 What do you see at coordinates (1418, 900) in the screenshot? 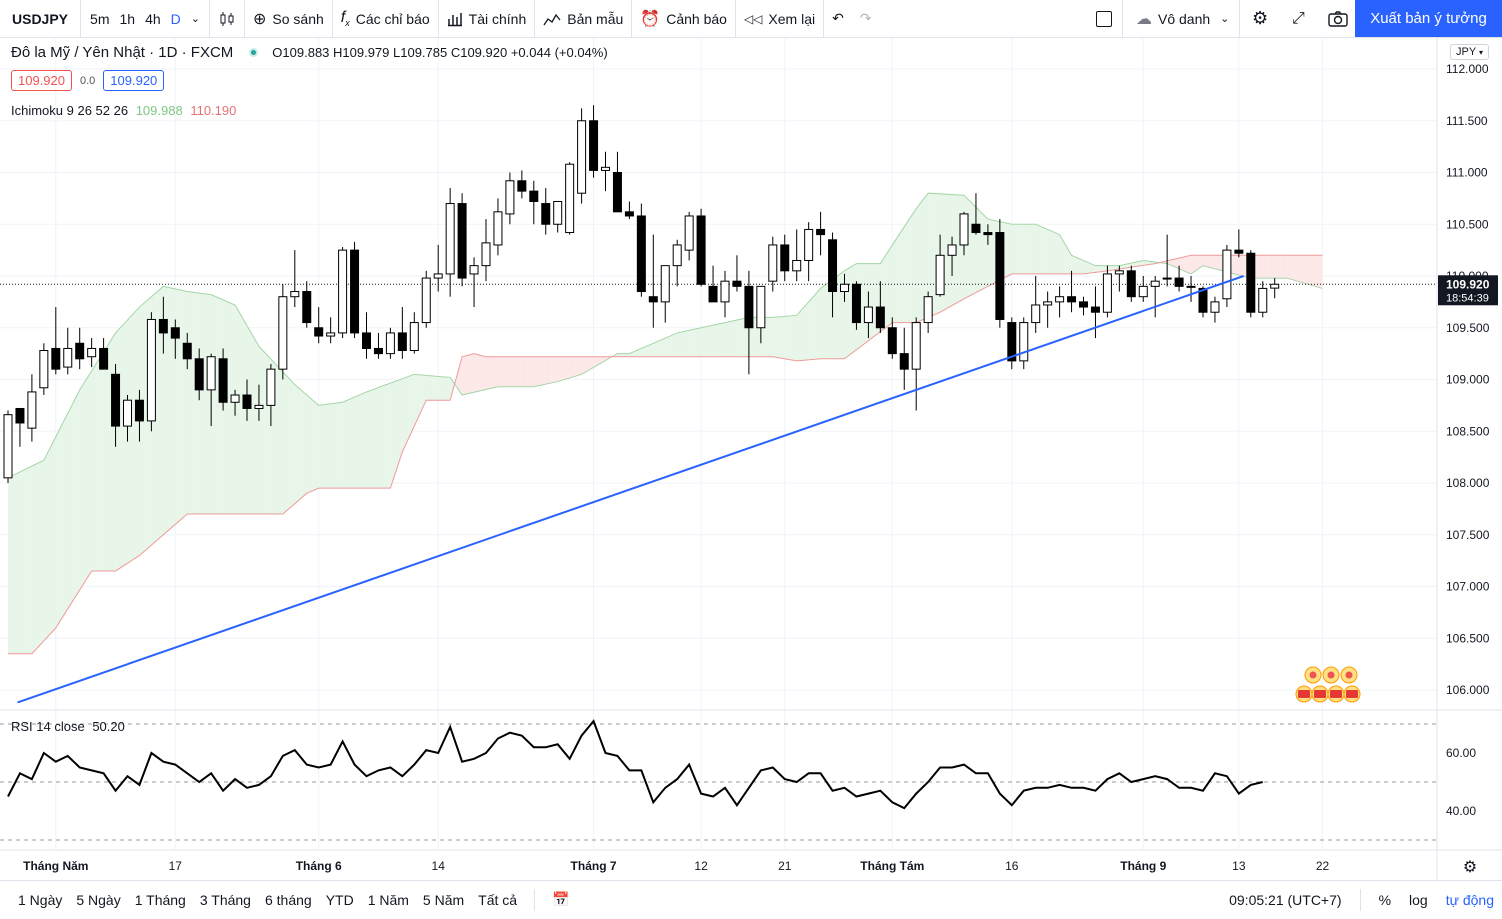
I see `log-toggle: log` at bounding box center [1418, 900].